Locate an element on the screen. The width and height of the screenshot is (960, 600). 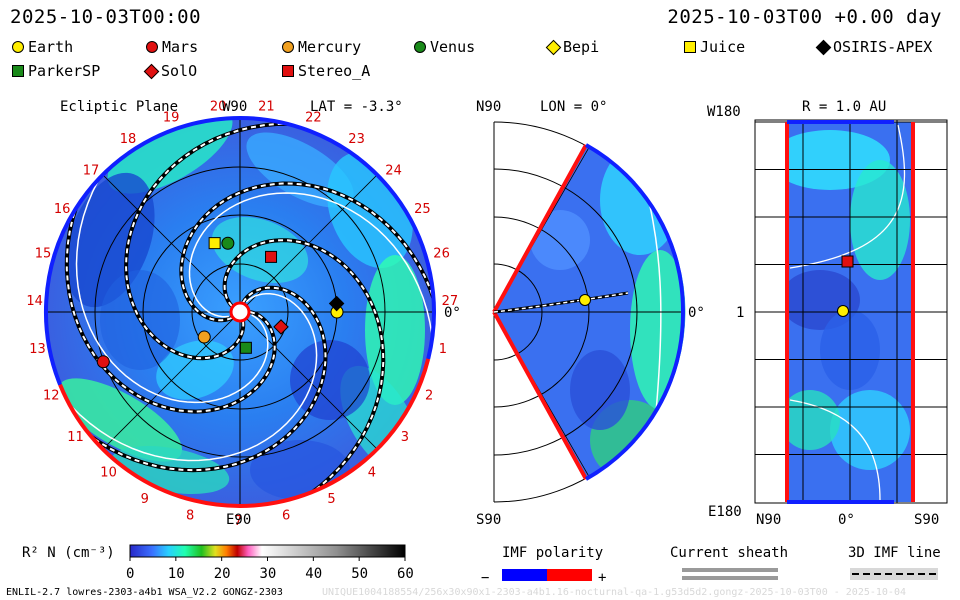
legend-label: OSIRIS-APEX is located at coordinates (883, 47).